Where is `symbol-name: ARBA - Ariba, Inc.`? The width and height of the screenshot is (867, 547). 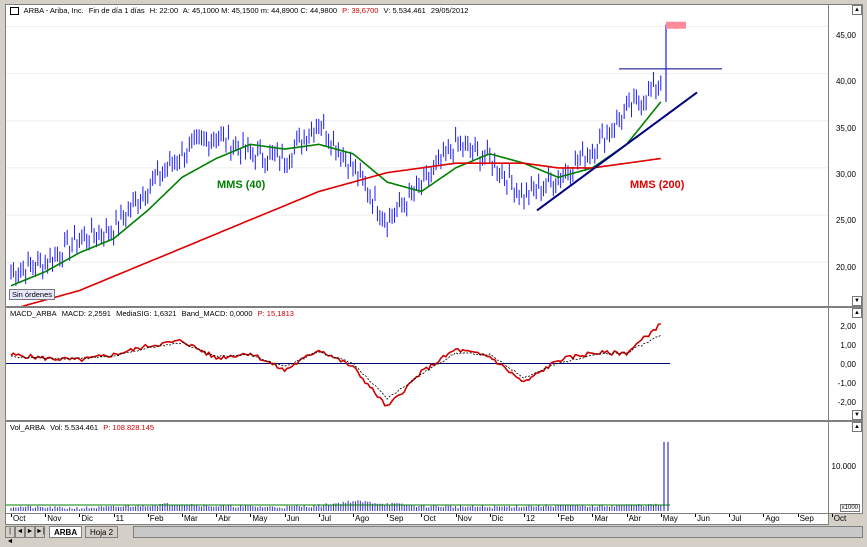
symbol-name: ARBA - Ariba, Inc. is located at coordinates (53, 10).